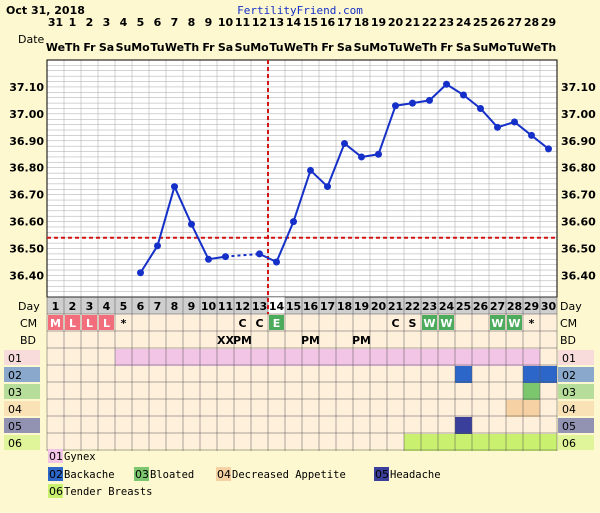 The height and width of the screenshot is (513, 600). Describe the element at coordinates (578, 114) in the screenshot. I see `y-tick-label-right: 37.00` at that location.